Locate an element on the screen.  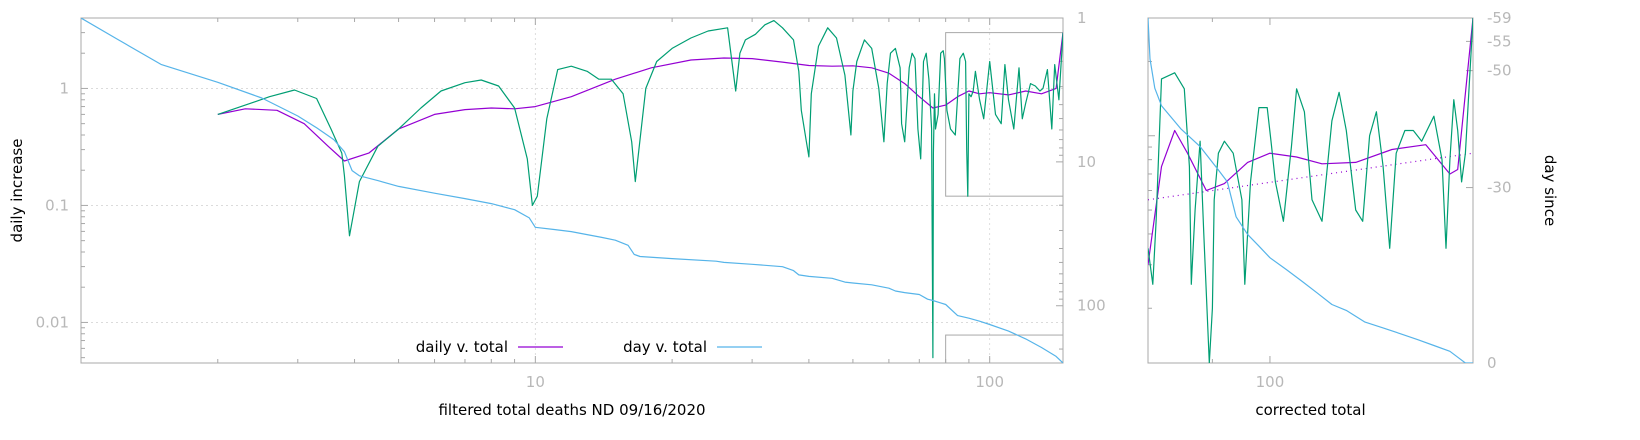
x-axis-title: corrected total is located at coordinates (1310, 410).